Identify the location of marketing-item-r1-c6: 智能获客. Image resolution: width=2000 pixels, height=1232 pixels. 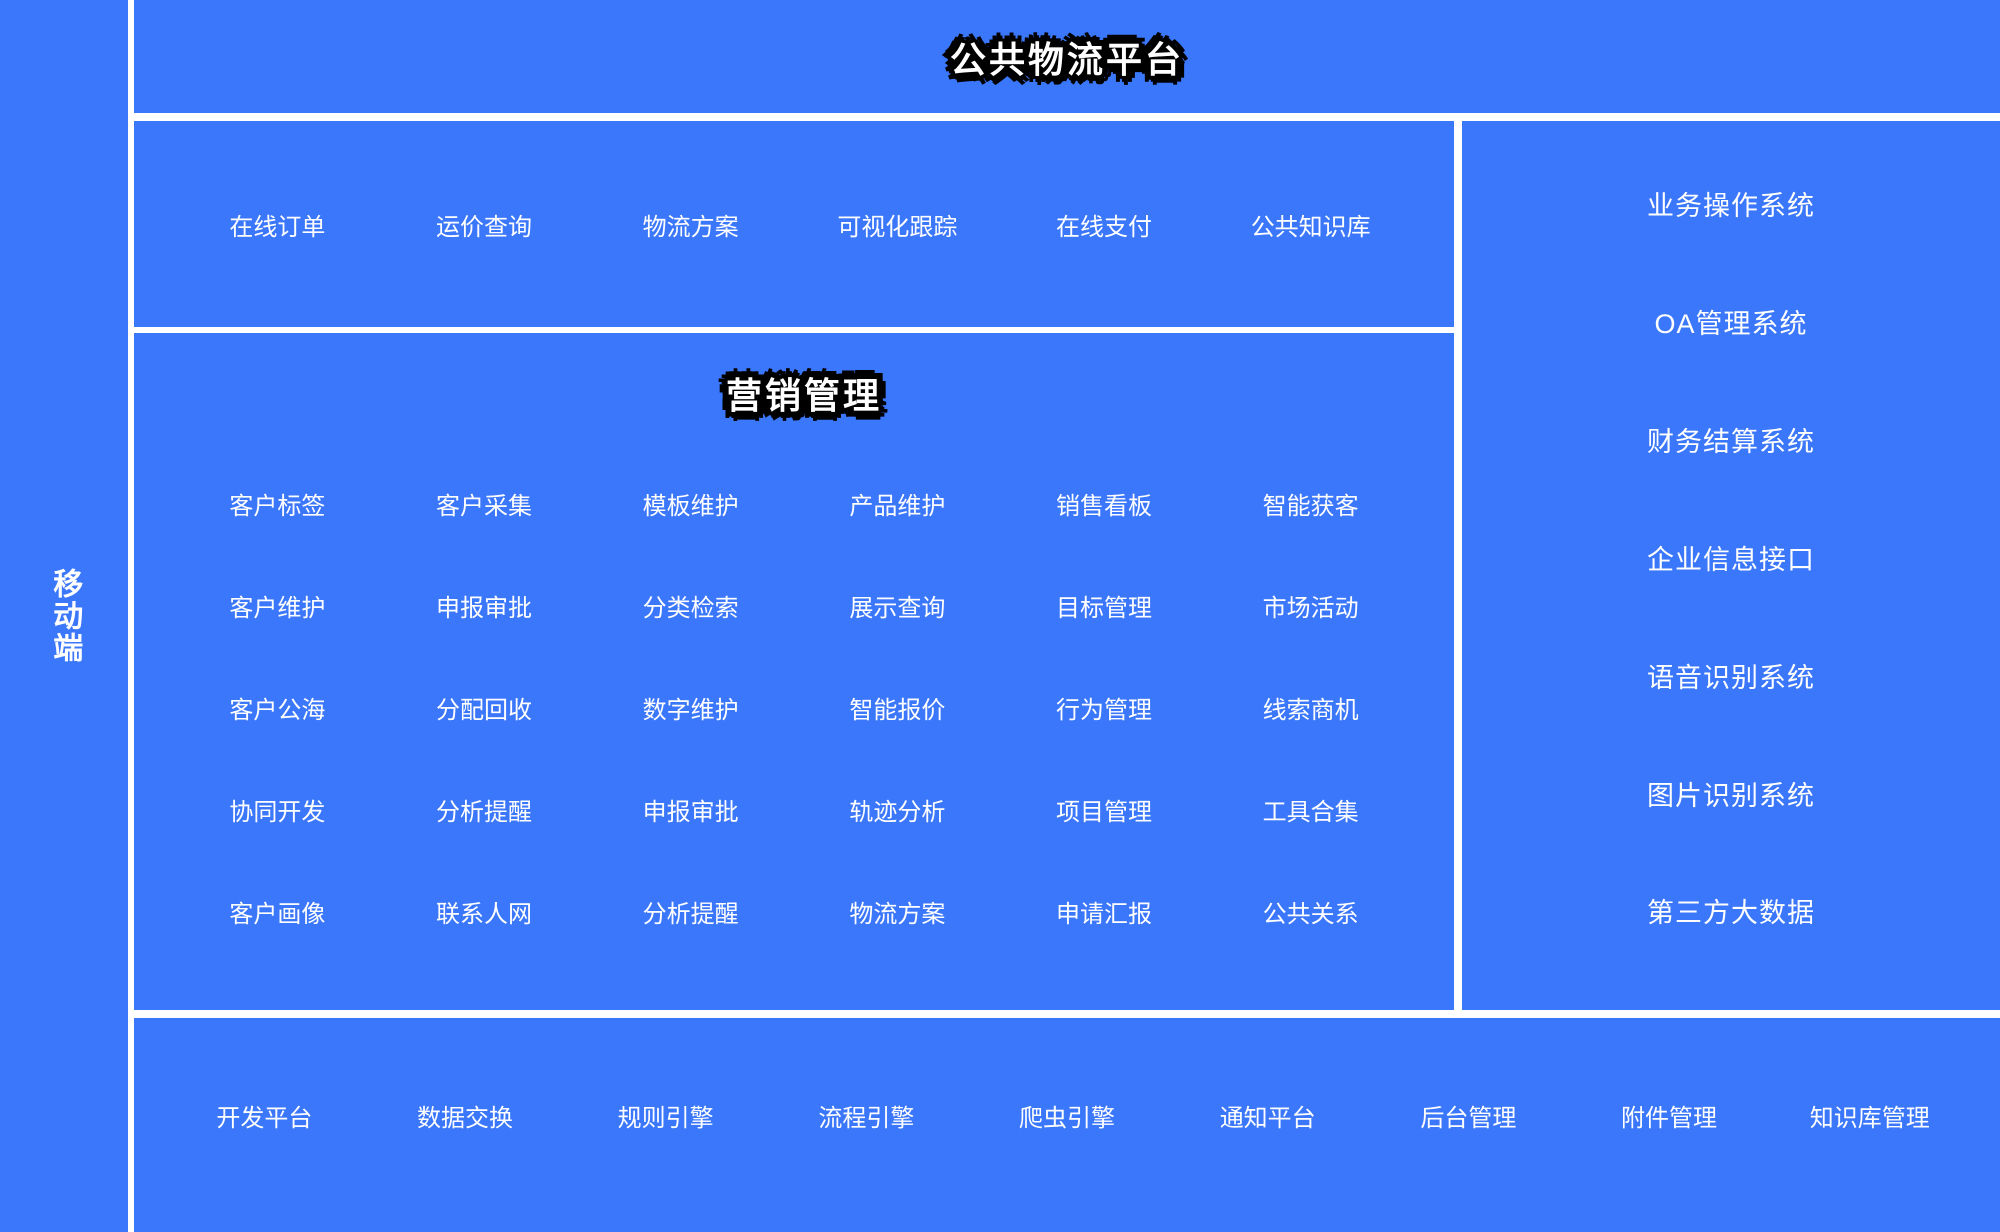
(1310, 507).